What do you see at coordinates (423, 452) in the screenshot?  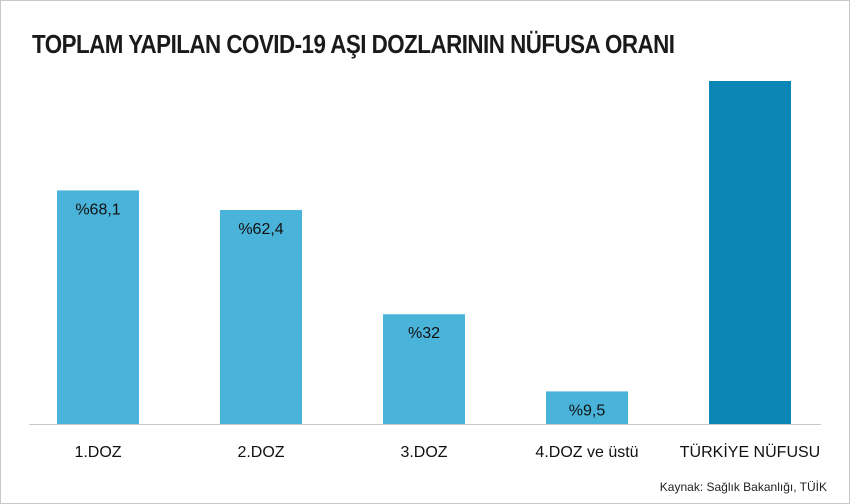 I see `category-label-3: 3.DOZ` at bounding box center [423, 452].